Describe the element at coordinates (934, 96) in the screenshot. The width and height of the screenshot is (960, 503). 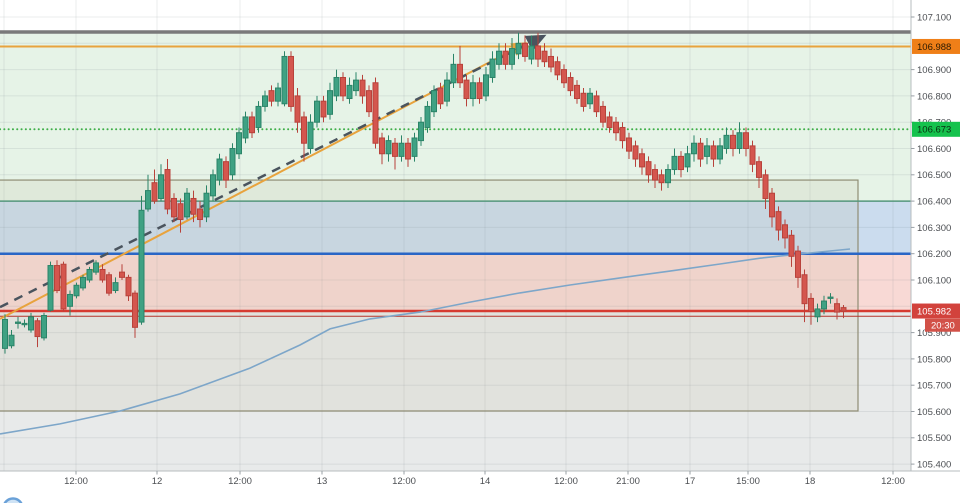
I see `price-tick-label: 106.800` at that location.